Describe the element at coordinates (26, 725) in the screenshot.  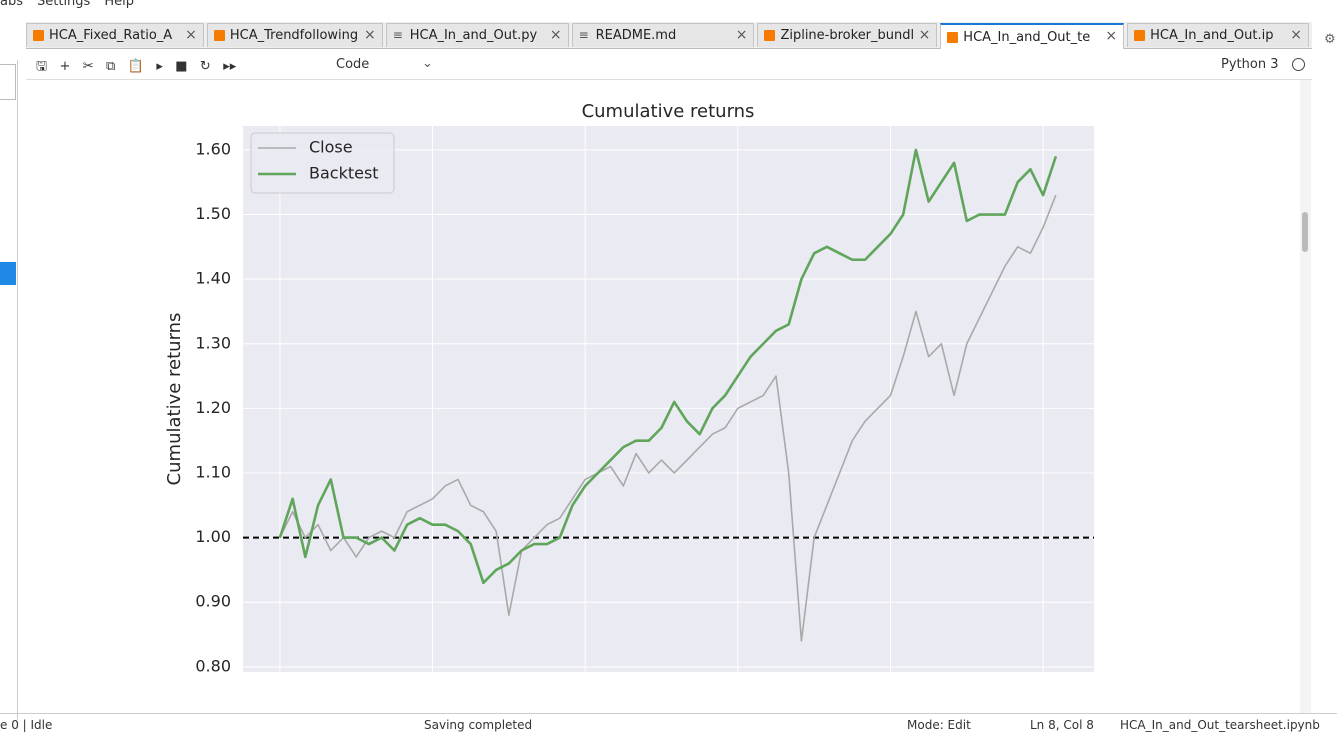
I see `kernel-state: e 0 | Idle` at that location.